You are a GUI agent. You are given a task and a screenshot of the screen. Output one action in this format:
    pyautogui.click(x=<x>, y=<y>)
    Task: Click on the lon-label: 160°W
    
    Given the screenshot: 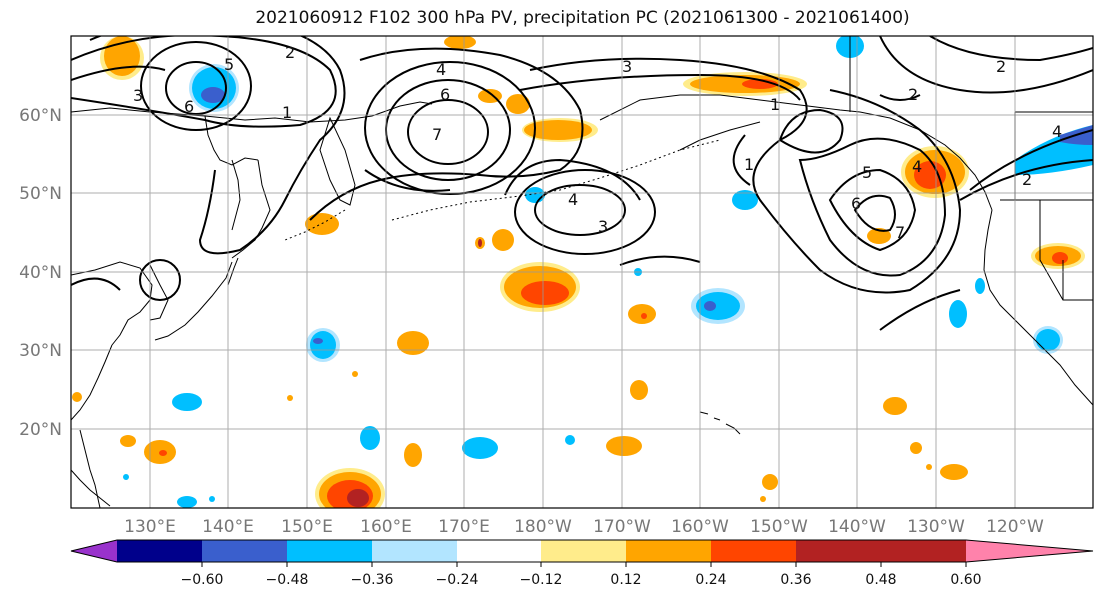 What is the action you would take?
    pyautogui.click(x=700, y=527)
    